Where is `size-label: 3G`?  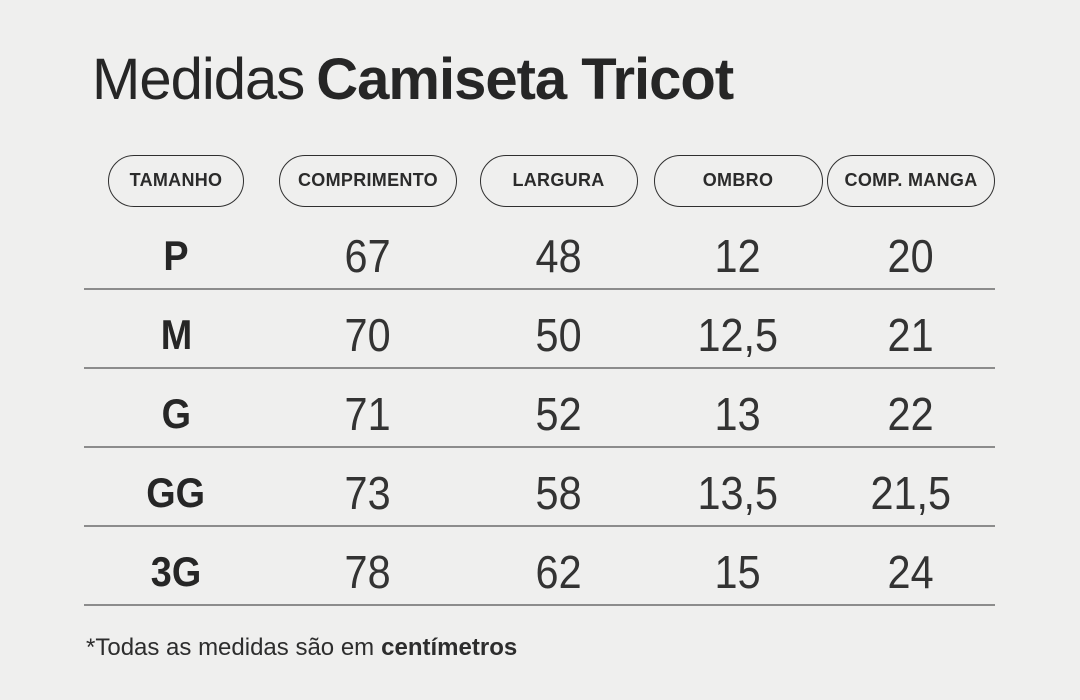 size-label: 3G is located at coordinates (176, 572).